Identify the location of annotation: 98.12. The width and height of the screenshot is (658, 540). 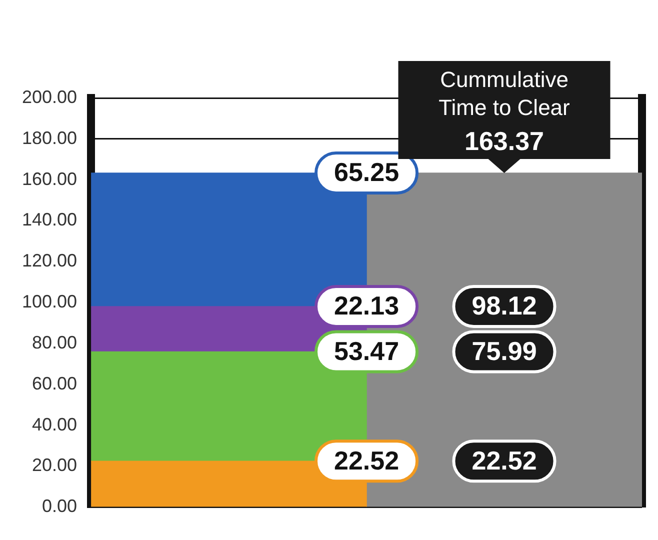
(504, 305).